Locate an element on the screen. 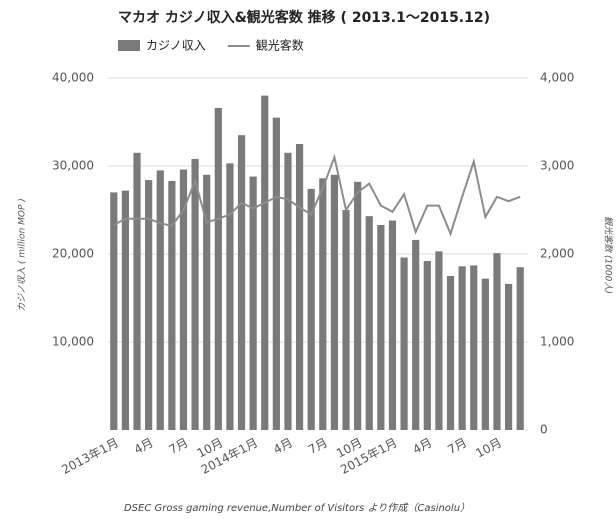 This screenshot has width=616, height=519. y-tick-label: 40,000 is located at coordinates (73, 78).